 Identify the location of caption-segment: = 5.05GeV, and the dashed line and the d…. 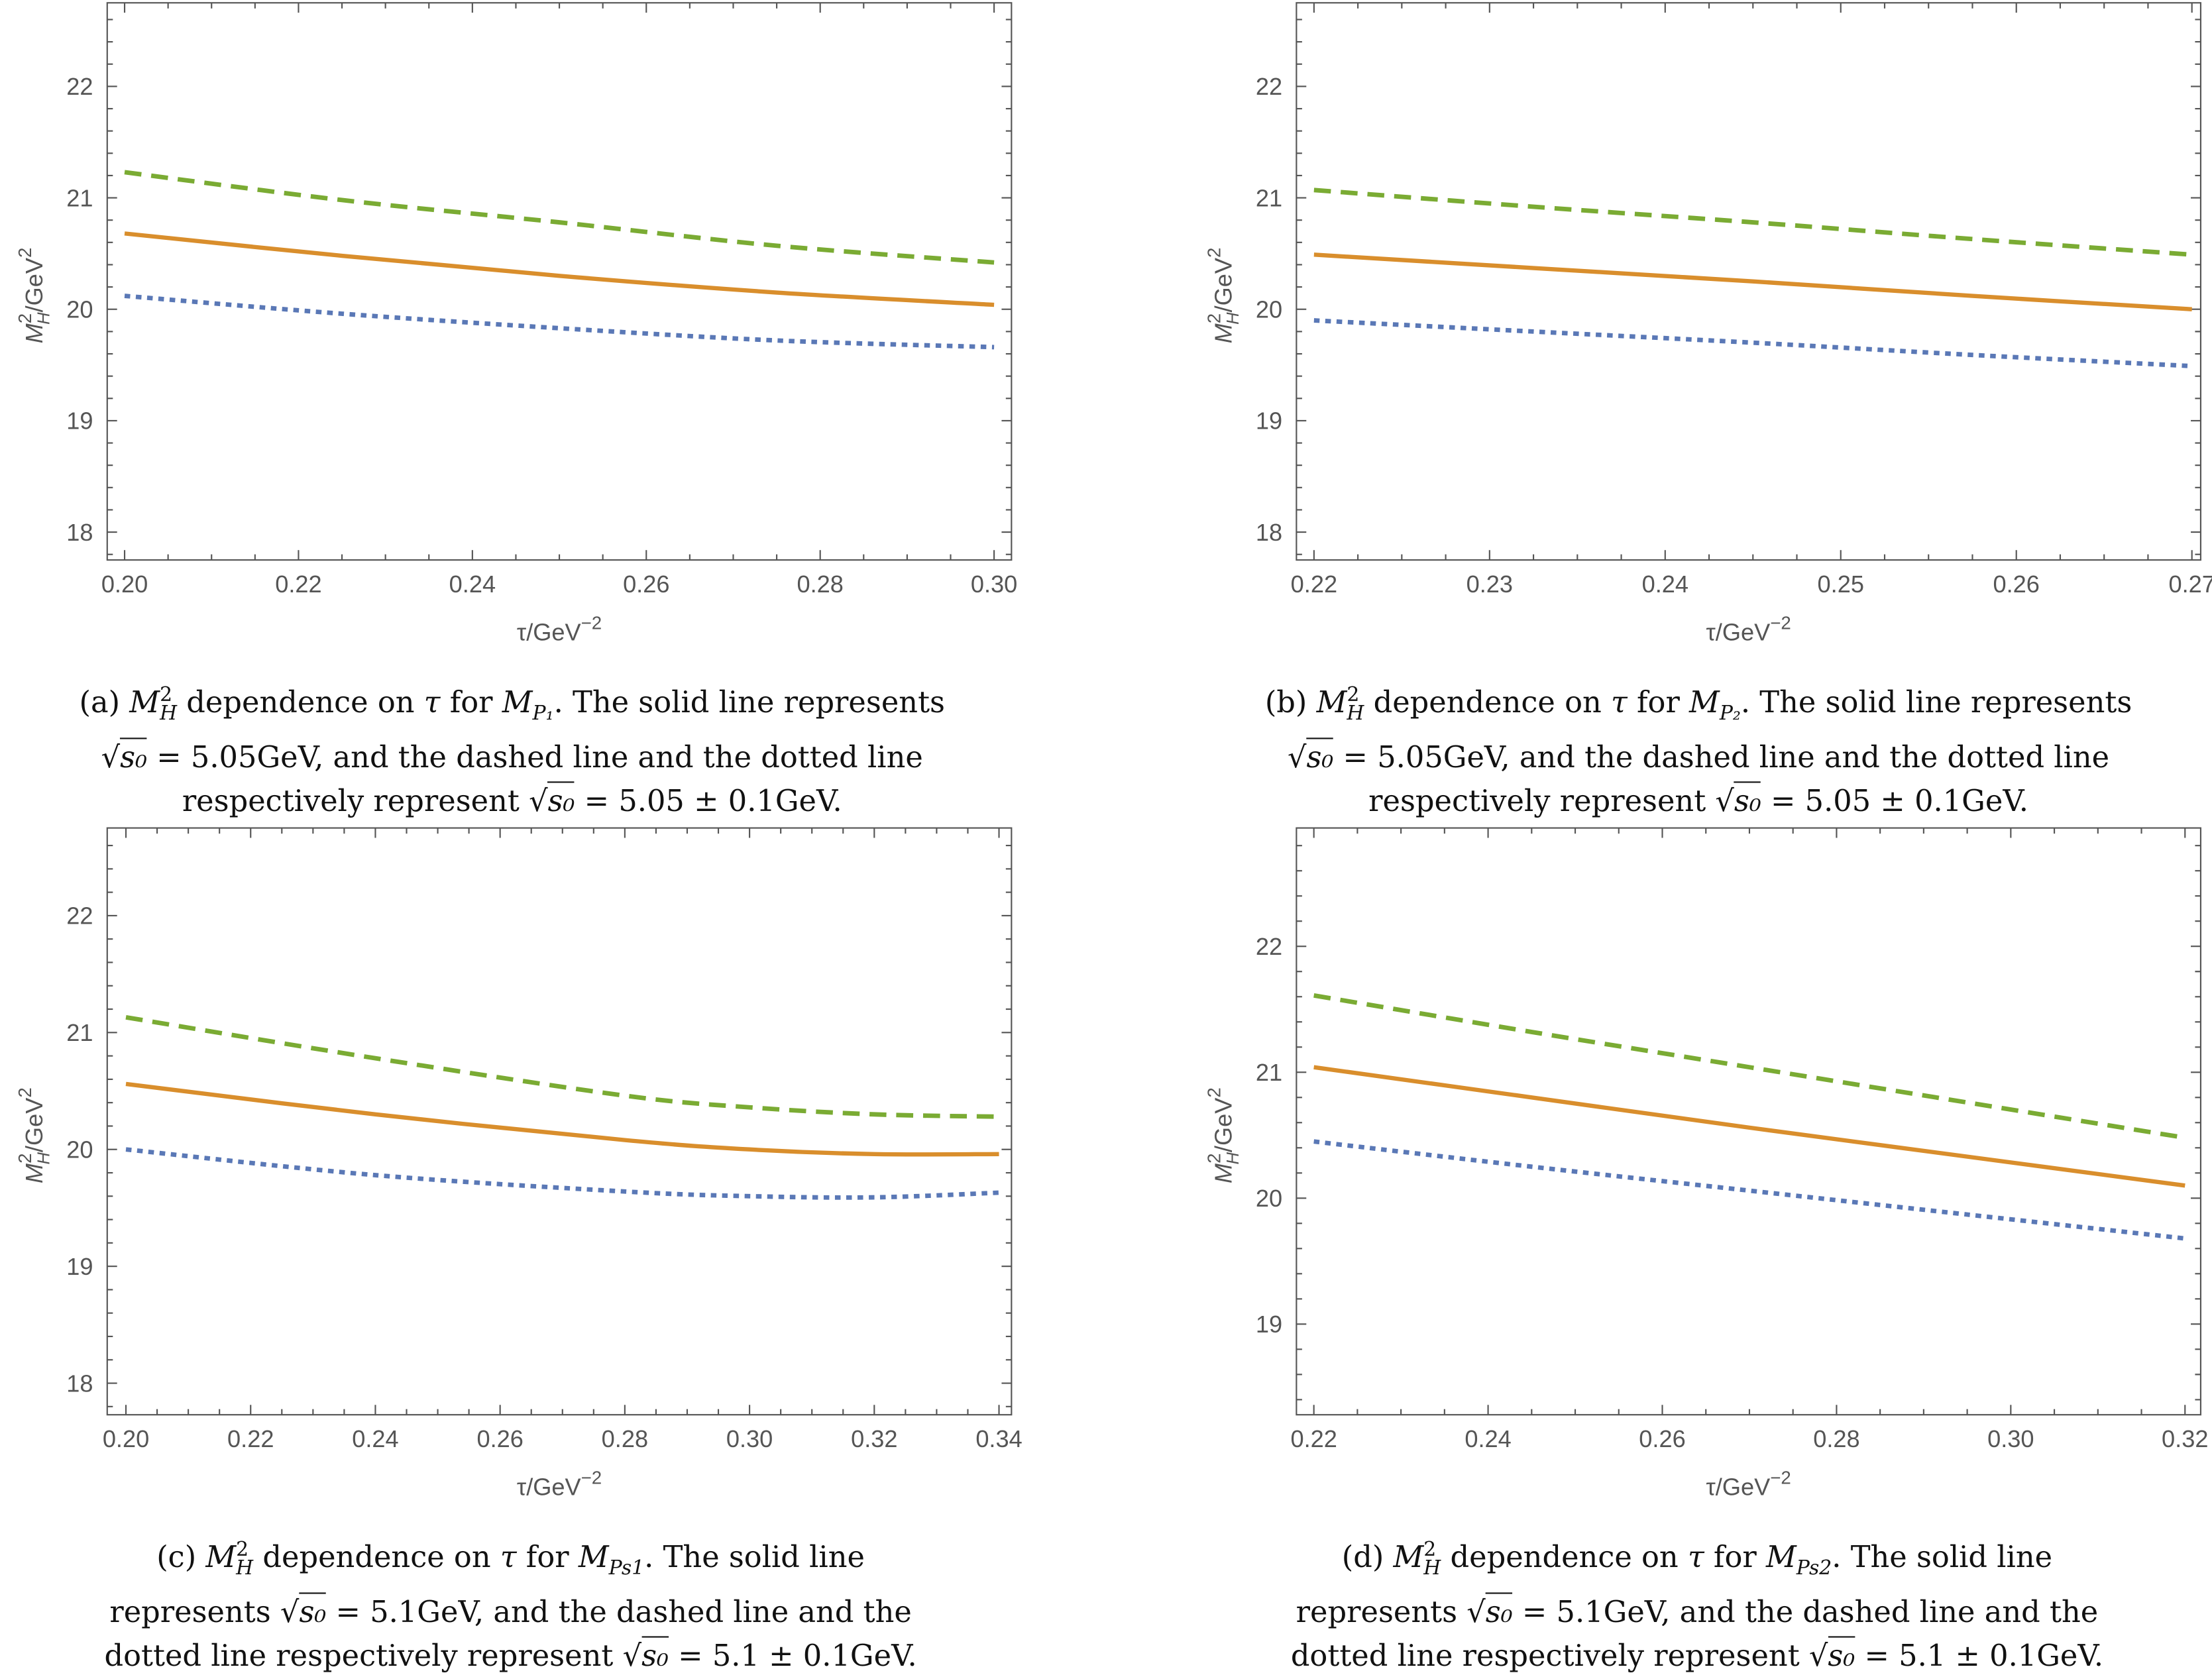
(535, 758).